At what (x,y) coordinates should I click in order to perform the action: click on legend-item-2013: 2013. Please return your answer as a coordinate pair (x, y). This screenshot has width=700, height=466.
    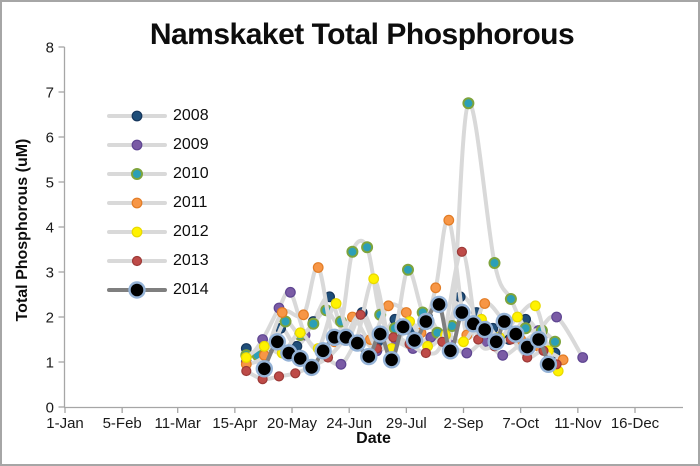
    Looking at the image, I should click on (157, 260).